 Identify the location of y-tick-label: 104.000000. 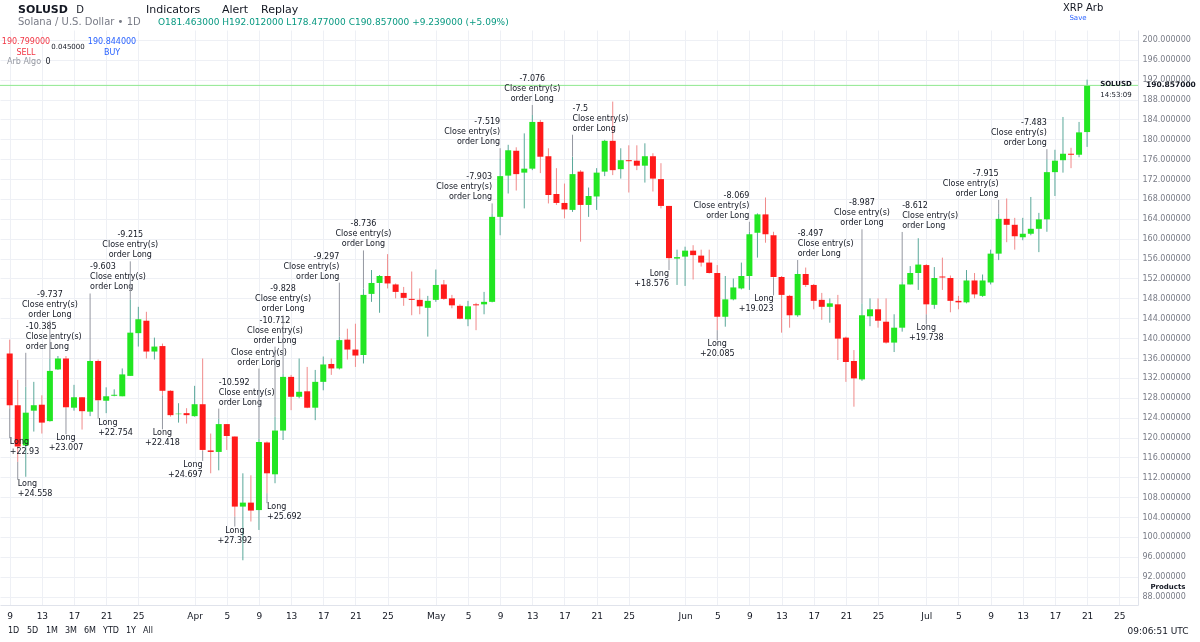
(1166, 517).